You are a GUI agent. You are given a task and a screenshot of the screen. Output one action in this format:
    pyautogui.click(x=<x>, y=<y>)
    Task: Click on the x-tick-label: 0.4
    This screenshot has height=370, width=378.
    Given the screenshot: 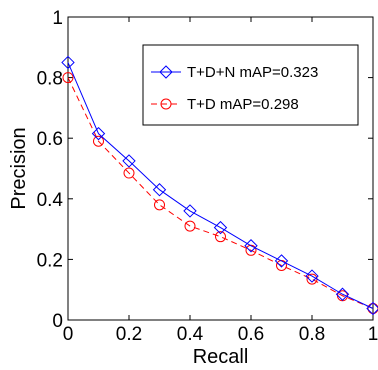 What is the action you would take?
    pyautogui.click(x=190, y=334)
    